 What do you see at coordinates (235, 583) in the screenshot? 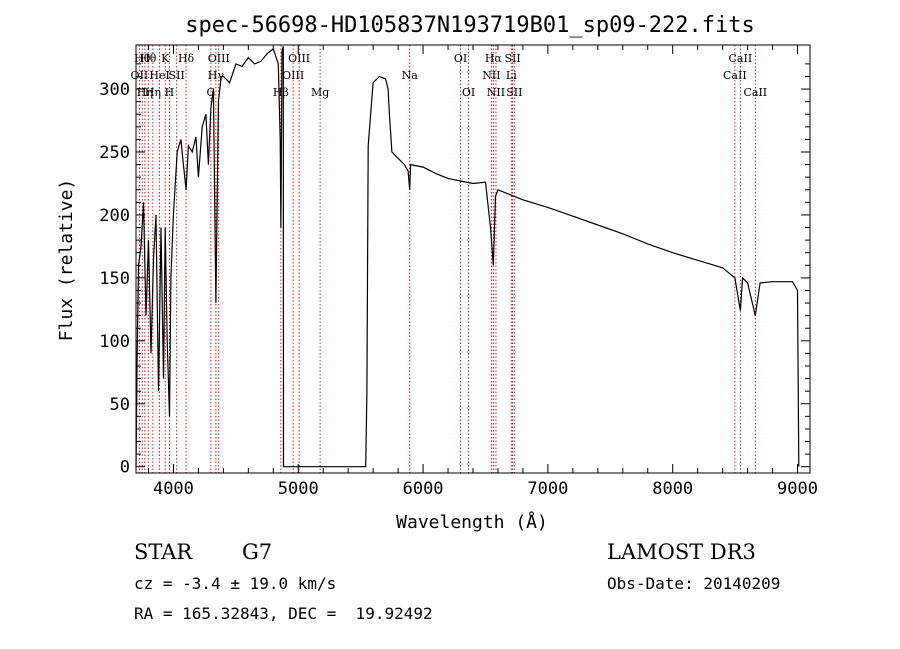
I see `redshift-value: cz = -3.4 ± 19.0 km/s` at bounding box center [235, 583].